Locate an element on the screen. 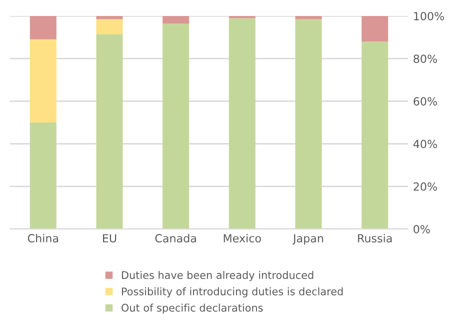 The width and height of the screenshot is (449, 321). legend-label: Possibility of introducing duties is declared is located at coordinates (232, 292).